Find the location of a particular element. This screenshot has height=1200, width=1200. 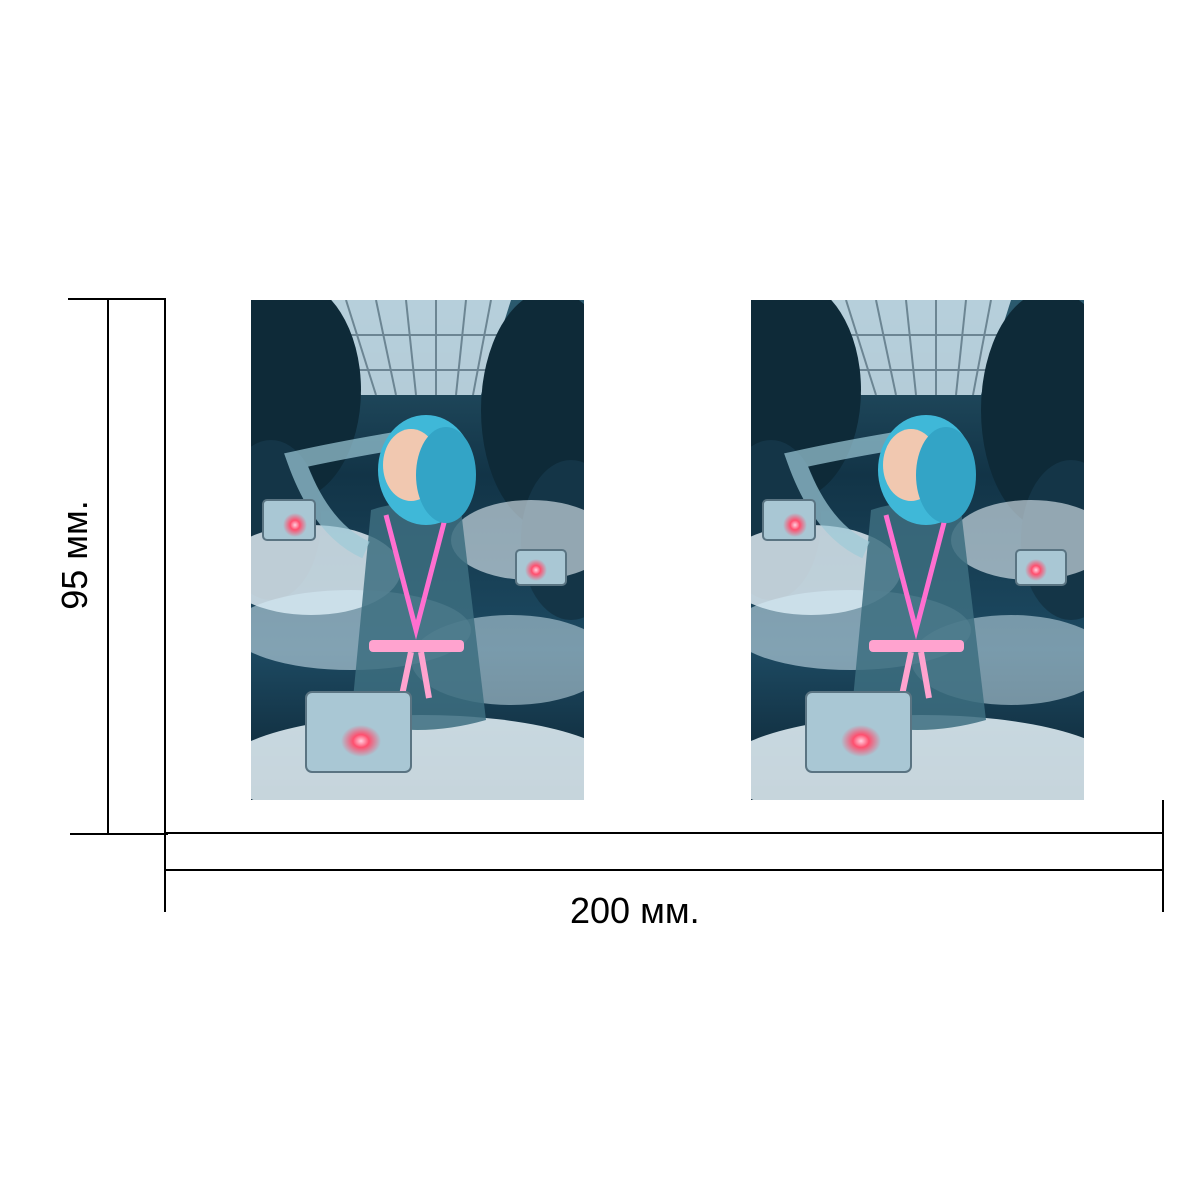

height-extension-line is located at coordinates (165, 566).